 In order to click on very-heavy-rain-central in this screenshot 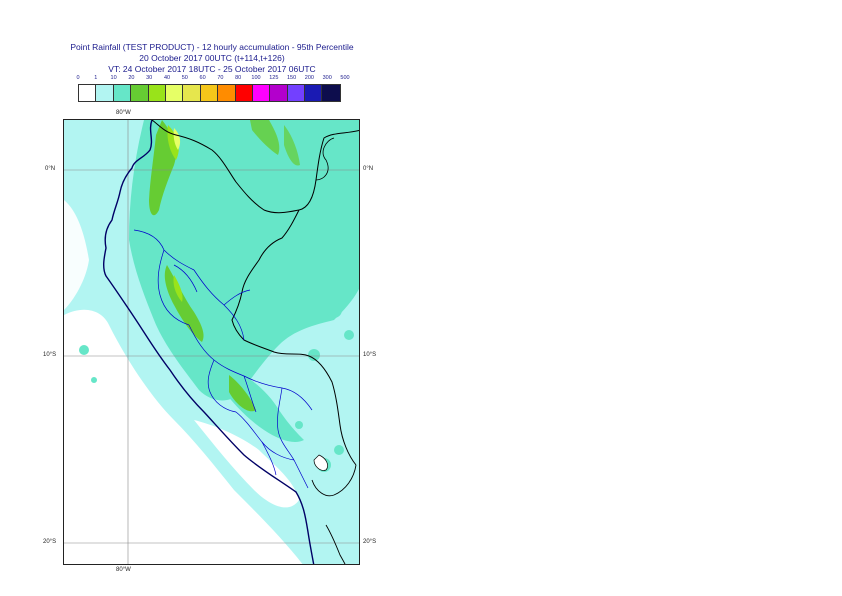, I will do `click(178, 288)`.